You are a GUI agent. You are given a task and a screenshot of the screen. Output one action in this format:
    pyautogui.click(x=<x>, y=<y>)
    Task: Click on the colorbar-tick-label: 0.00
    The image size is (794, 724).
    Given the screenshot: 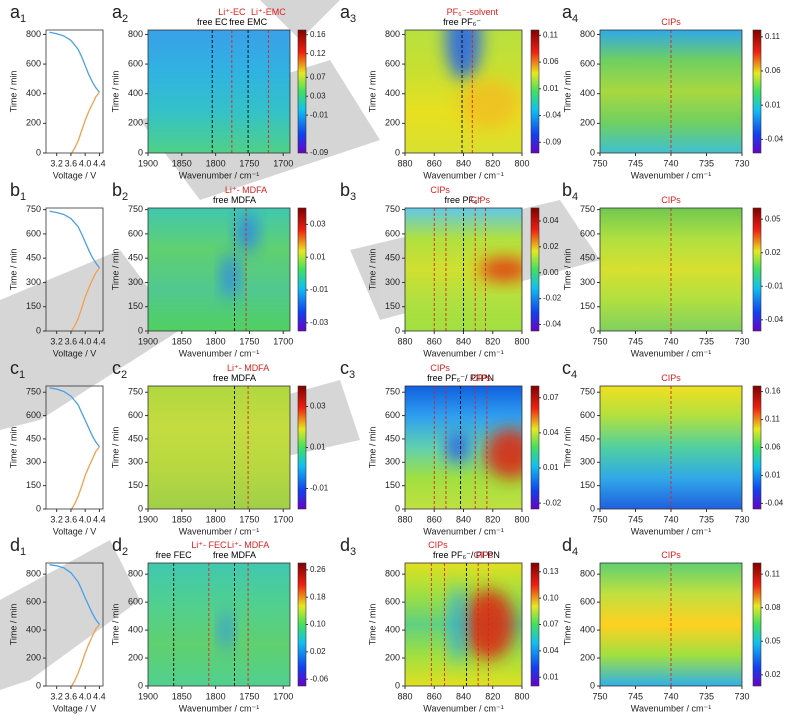 What is the action you would take?
    pyautogui.click(x=551, y=272)
    